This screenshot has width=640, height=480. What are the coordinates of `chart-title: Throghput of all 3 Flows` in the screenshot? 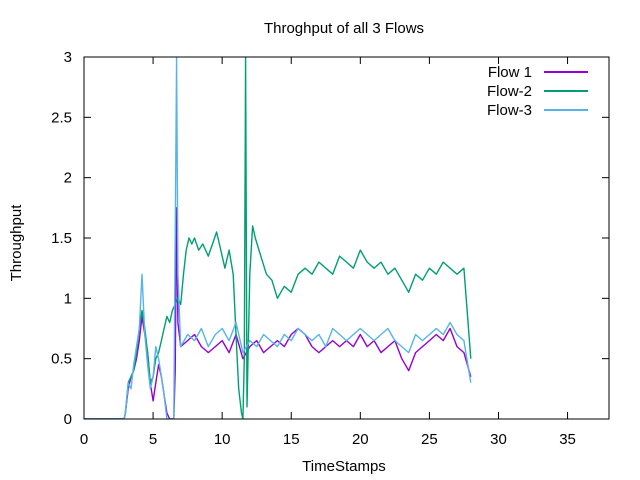 It's located at (344, 28).